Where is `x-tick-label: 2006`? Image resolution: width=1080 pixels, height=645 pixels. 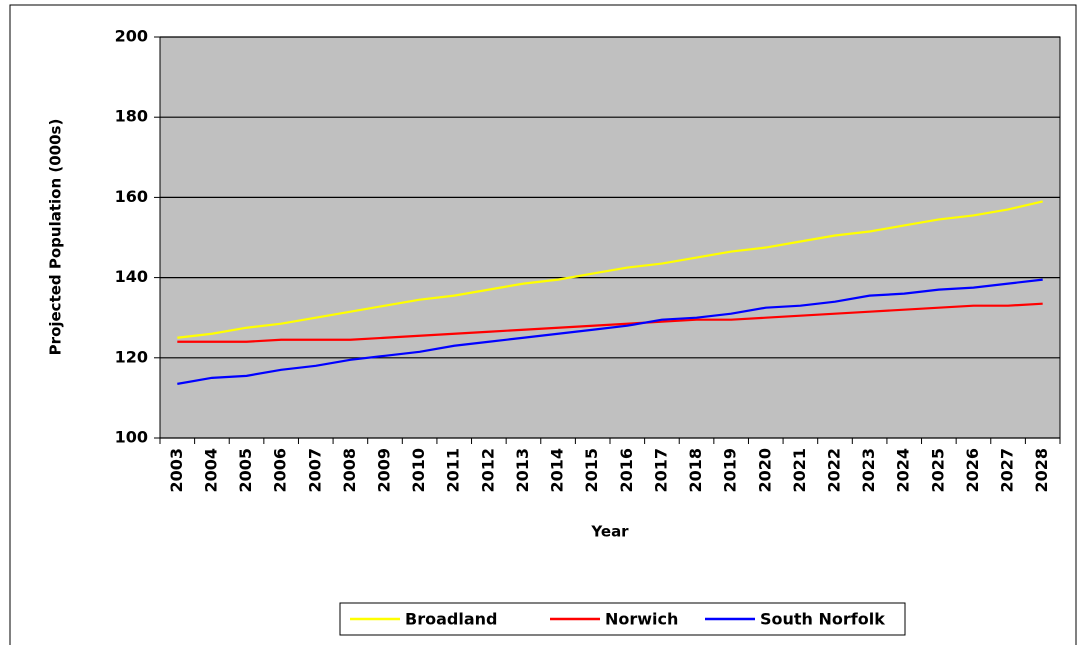
x-tick-label: 2006 is located at coordinates (280, 470).